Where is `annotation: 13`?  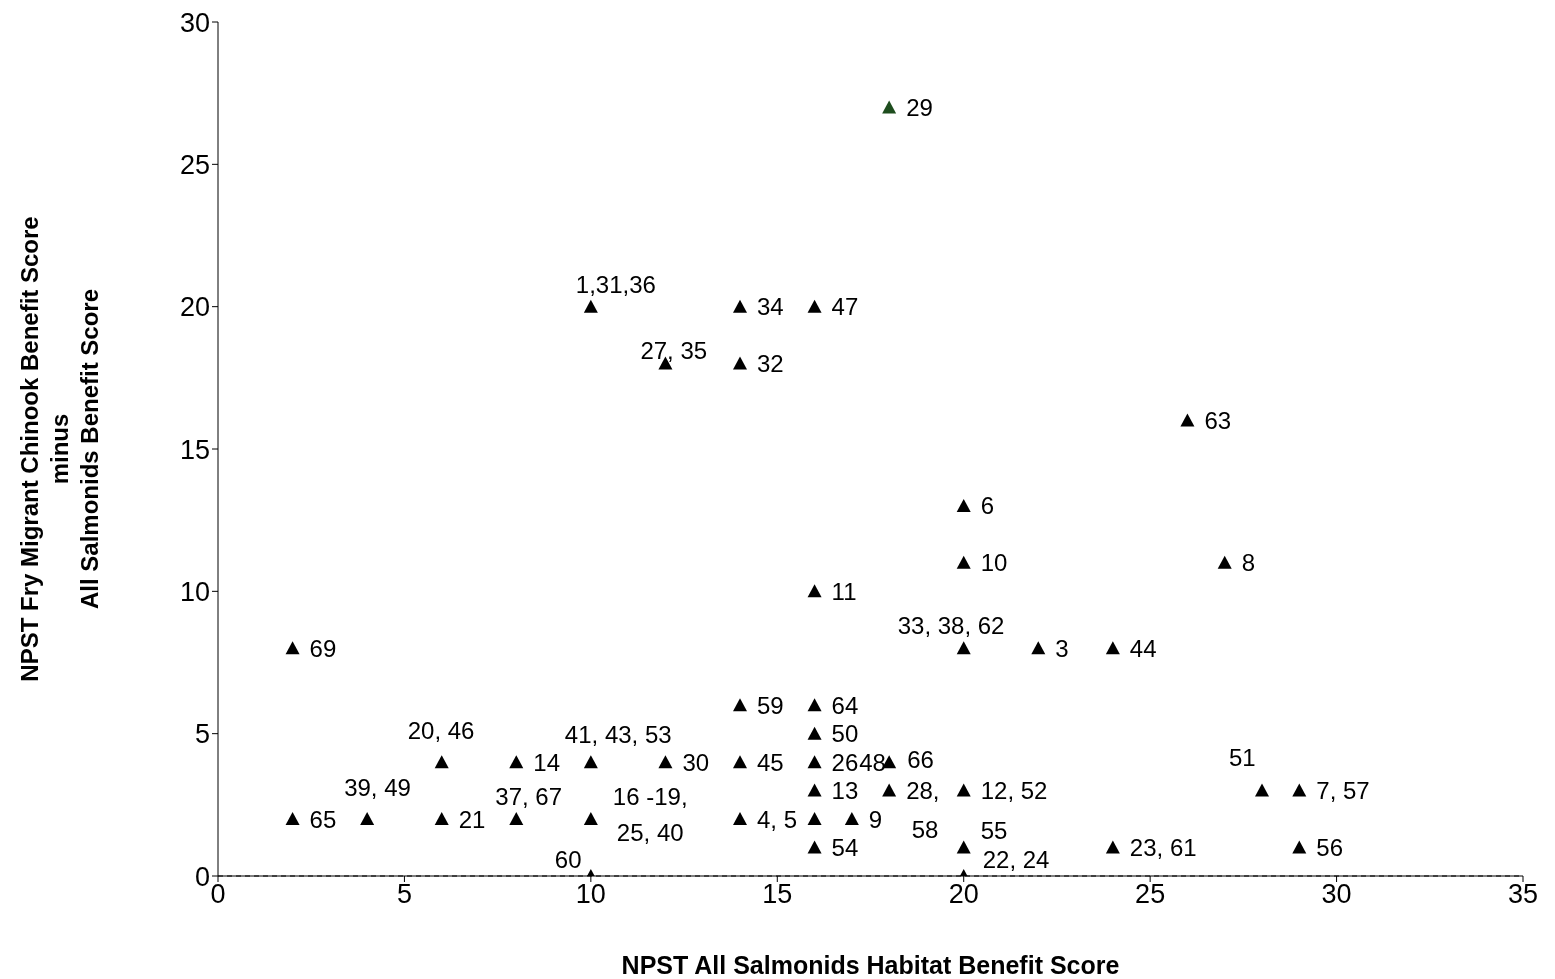 annotation: 13 is located at coordinates (845, 791).